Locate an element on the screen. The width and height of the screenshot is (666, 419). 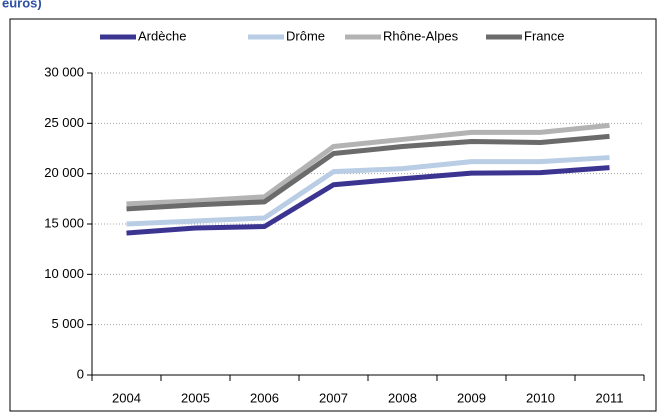
y-tick-label: 10 000 is located at coordinates (64, 273).